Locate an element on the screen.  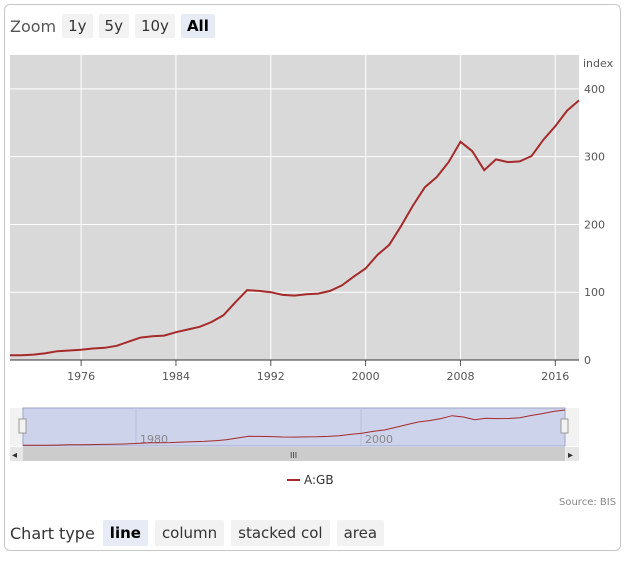
chart-type-line-button: line is located at coordinates (125, 533).